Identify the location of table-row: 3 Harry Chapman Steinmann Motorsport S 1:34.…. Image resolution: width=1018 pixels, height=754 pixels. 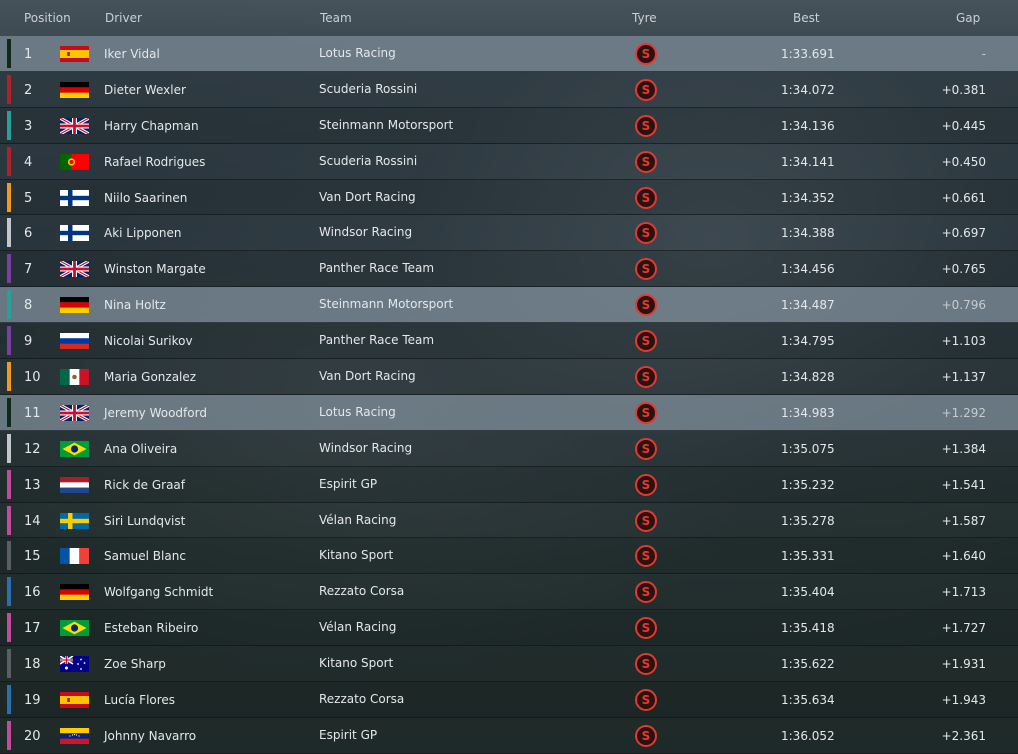
(509, 125).